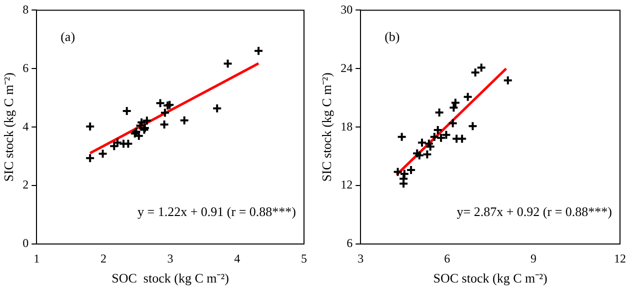  What do you see at coordinates (103, 258) in the screenshot?
I see `x-tick-label: 2` at bounding box center [103, 258].